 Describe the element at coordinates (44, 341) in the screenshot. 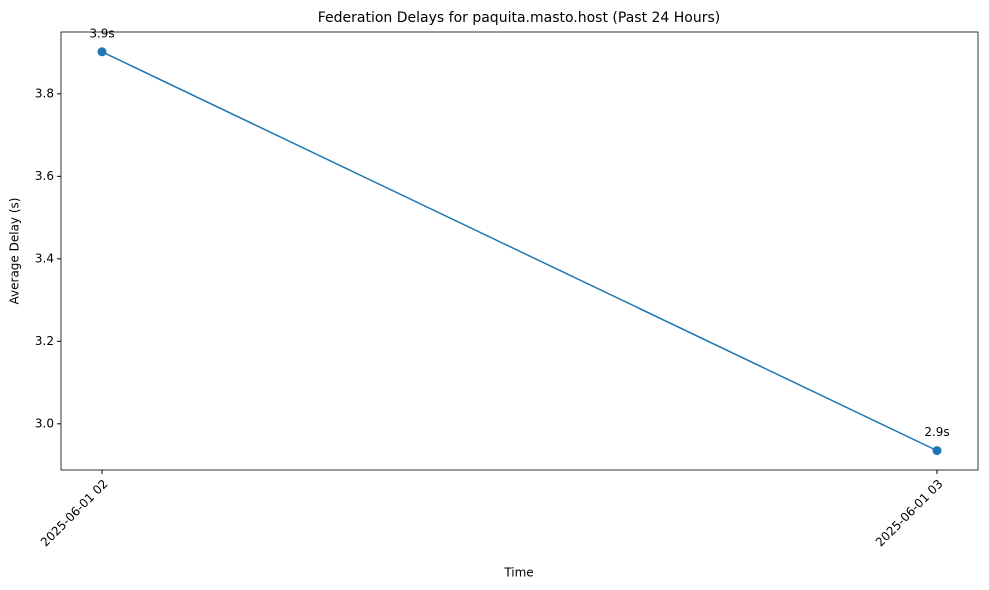

I see `y-tick-label: 3.2` at that location.